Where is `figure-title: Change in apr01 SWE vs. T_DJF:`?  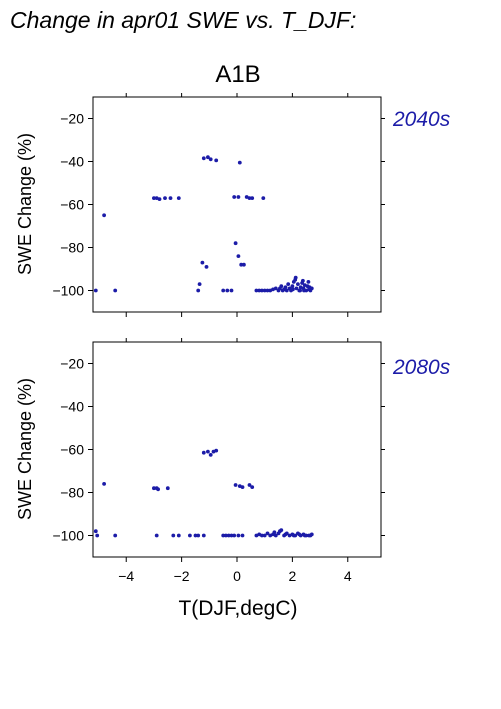 figure-title: Change in apr01 SWE vs. T_DJF: is located at coordinates (183, 20).